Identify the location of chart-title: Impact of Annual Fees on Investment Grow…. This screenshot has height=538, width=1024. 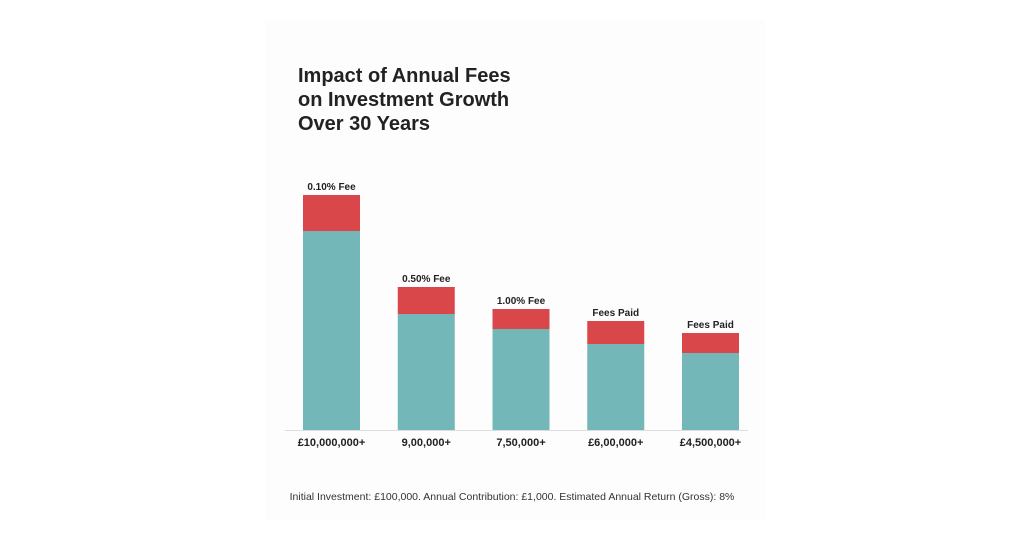
(404, 100).